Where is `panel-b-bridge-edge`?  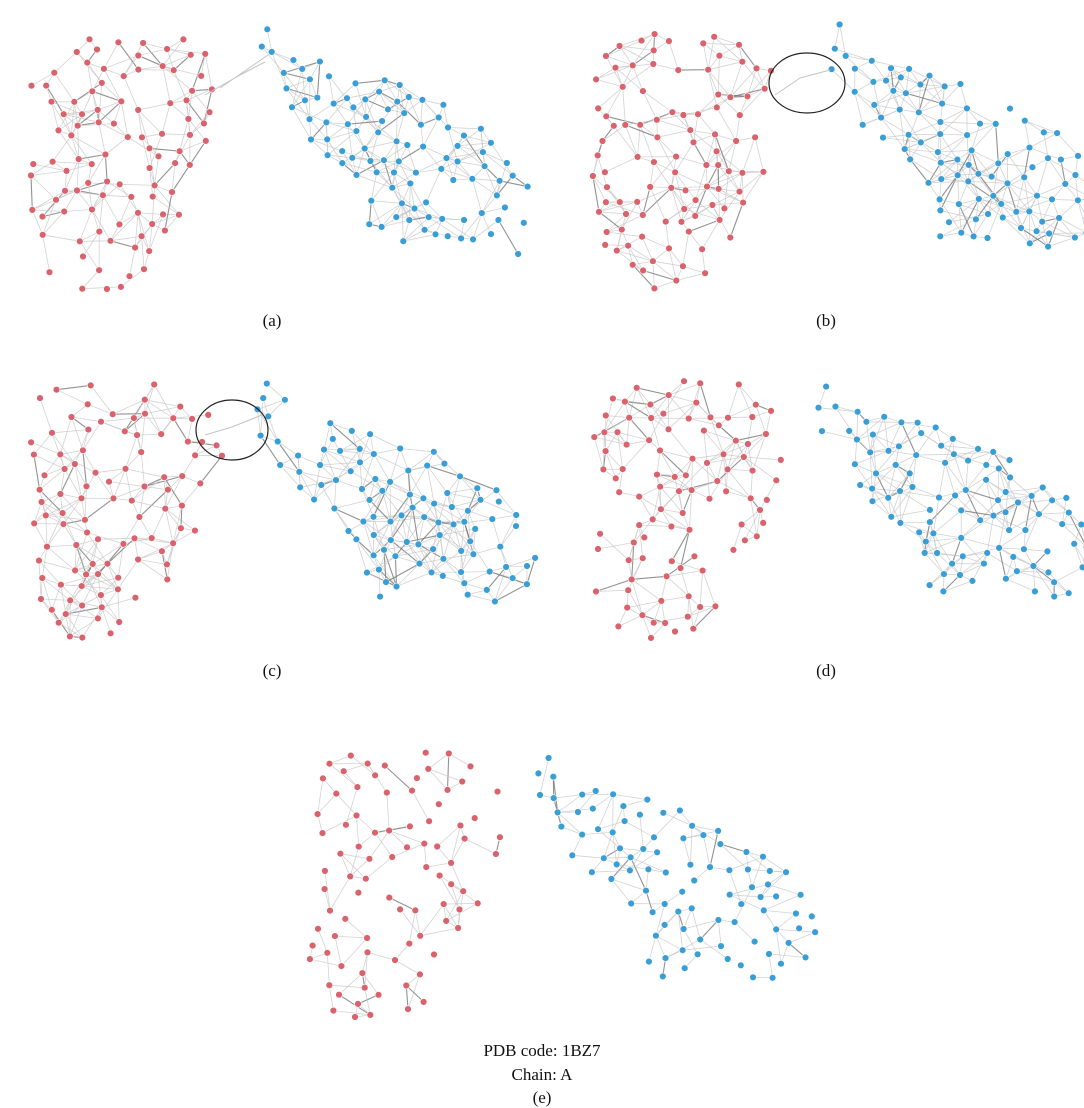
panel-b-bridge-edge is located at coordinates (787, 86).